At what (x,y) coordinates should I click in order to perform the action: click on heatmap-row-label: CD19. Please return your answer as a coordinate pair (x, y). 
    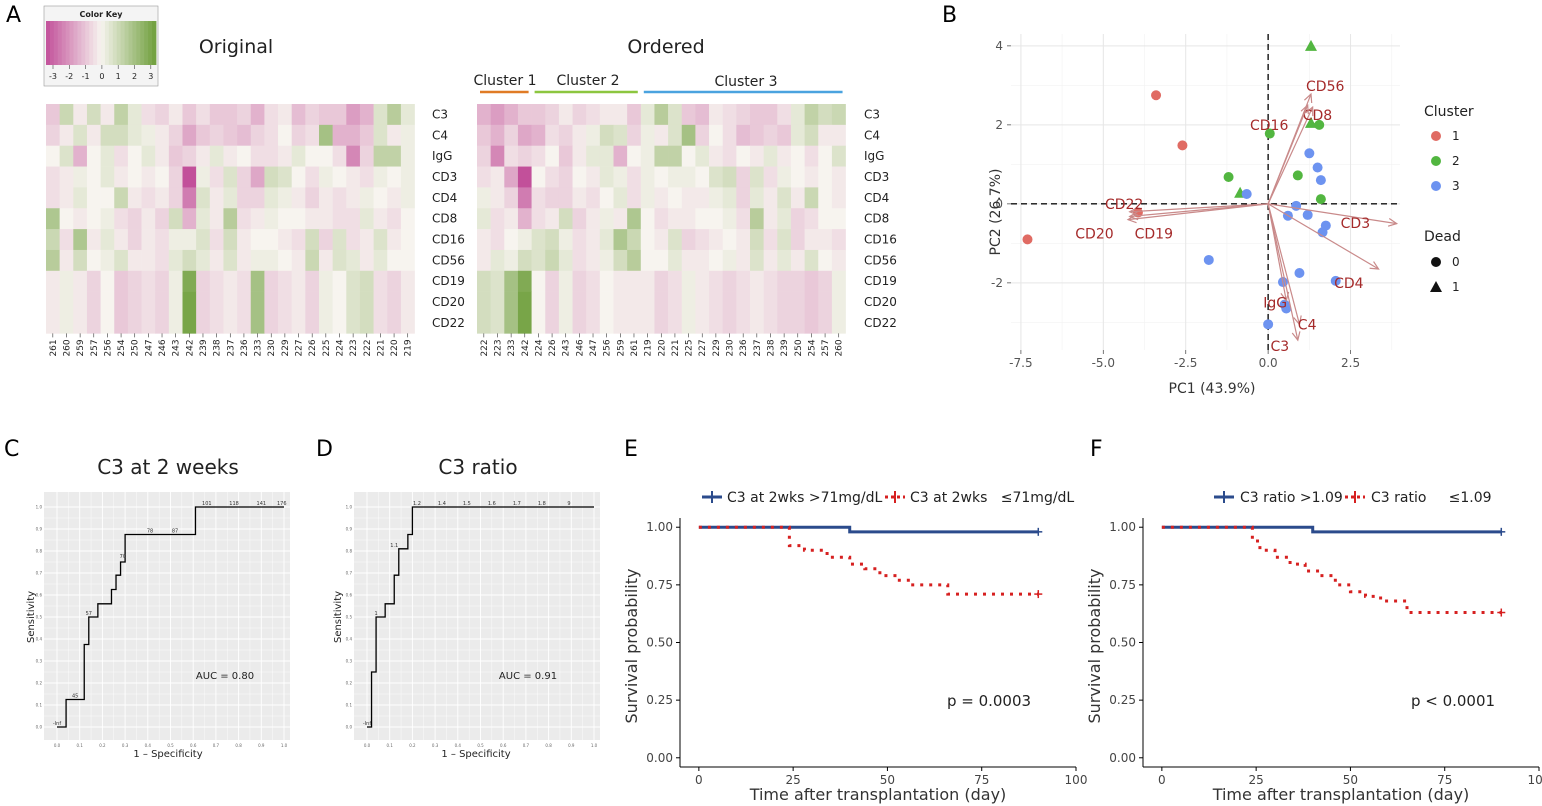
    Looking at the image, I should click on (448, 281).